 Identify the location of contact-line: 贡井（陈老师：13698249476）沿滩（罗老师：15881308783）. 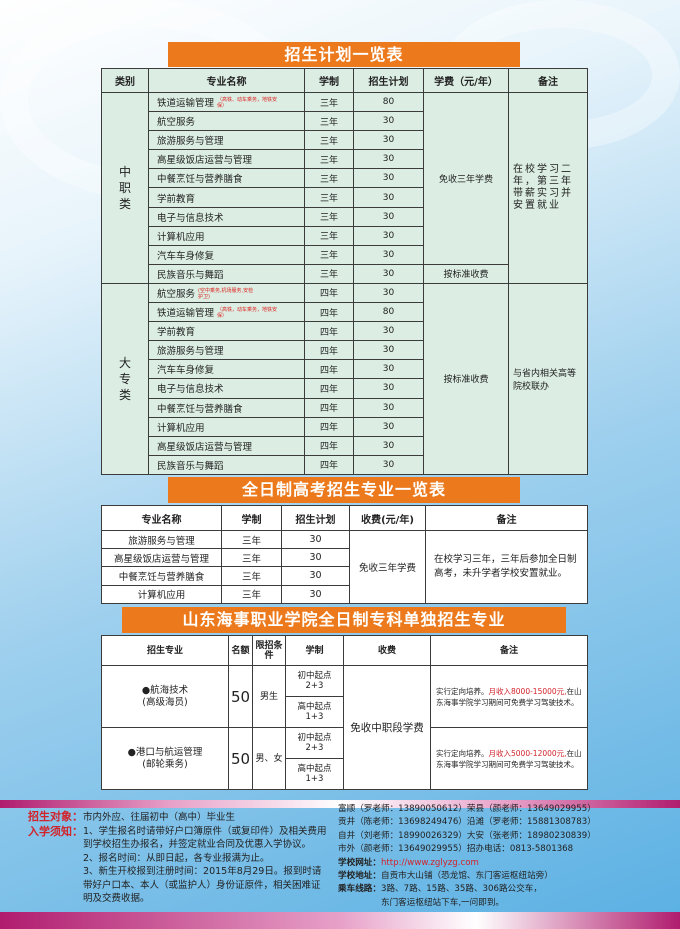
(467, 822).